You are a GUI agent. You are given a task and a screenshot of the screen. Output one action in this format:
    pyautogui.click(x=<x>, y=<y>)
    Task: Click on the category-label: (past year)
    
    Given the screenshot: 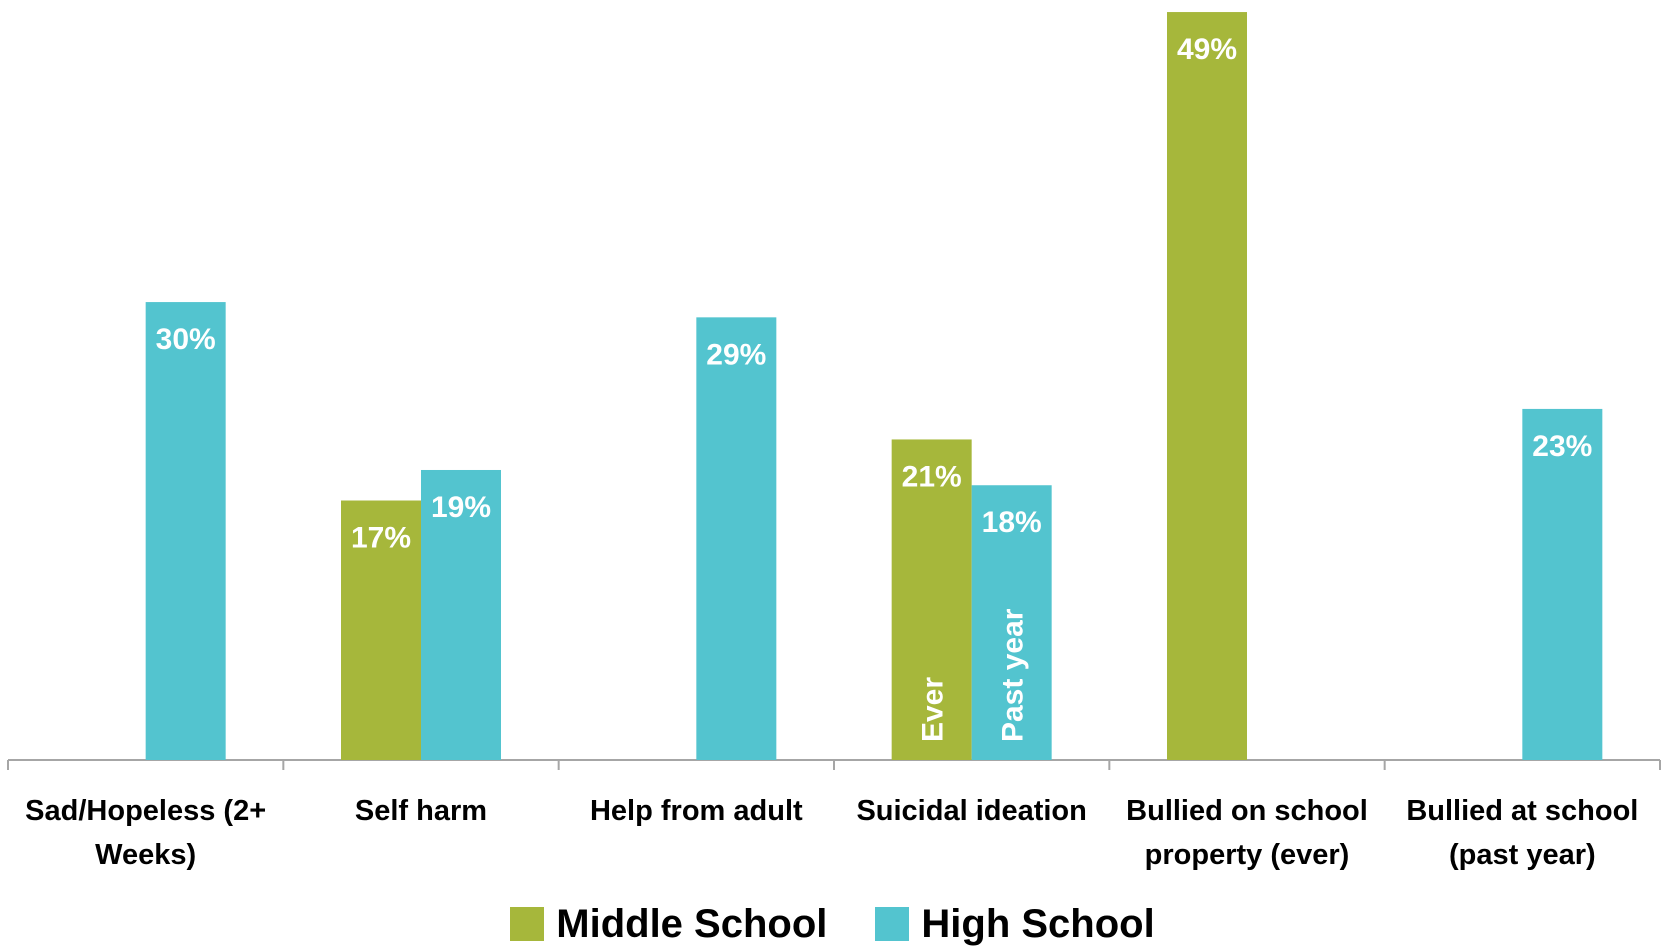 What is the action you would take?
    pyautogui.click(x=1522, y=855)
    